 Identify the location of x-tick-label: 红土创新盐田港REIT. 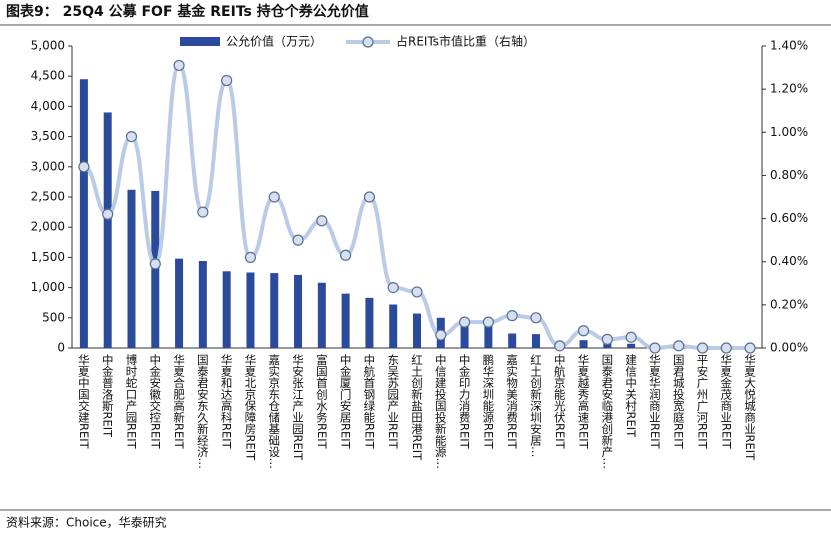
(417, 407).